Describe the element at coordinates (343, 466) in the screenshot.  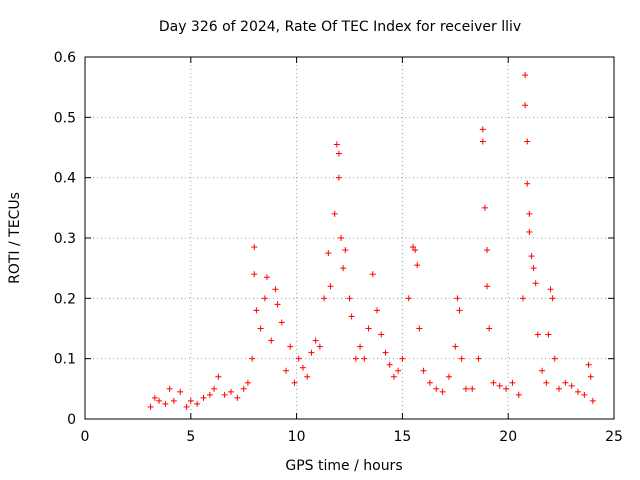
I see `x-axis-label: GPS time / hours` at that location.